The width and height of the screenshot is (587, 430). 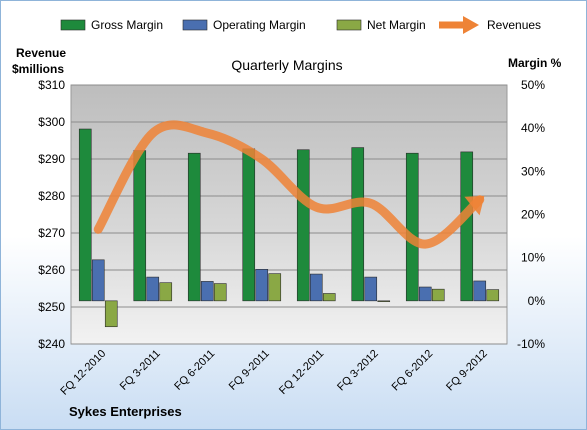 What do you see at coordinates (125, 411) in the screenshot?
I see `company-name: Sykes Enterprises` at bounding box center [125, 411].